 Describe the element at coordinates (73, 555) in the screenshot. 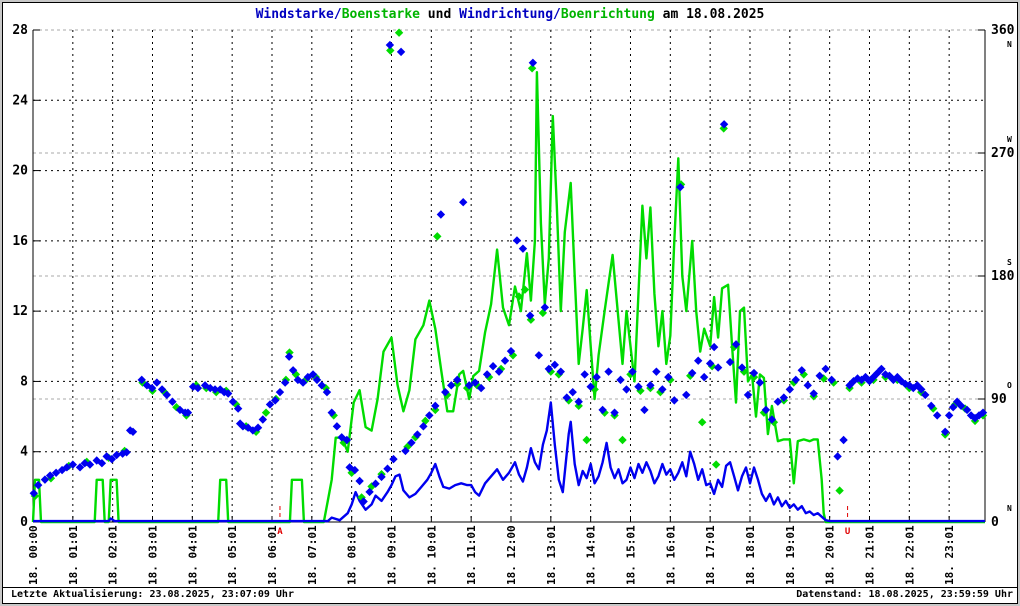

I see `x-time-label: 18. 01:01` at that location.